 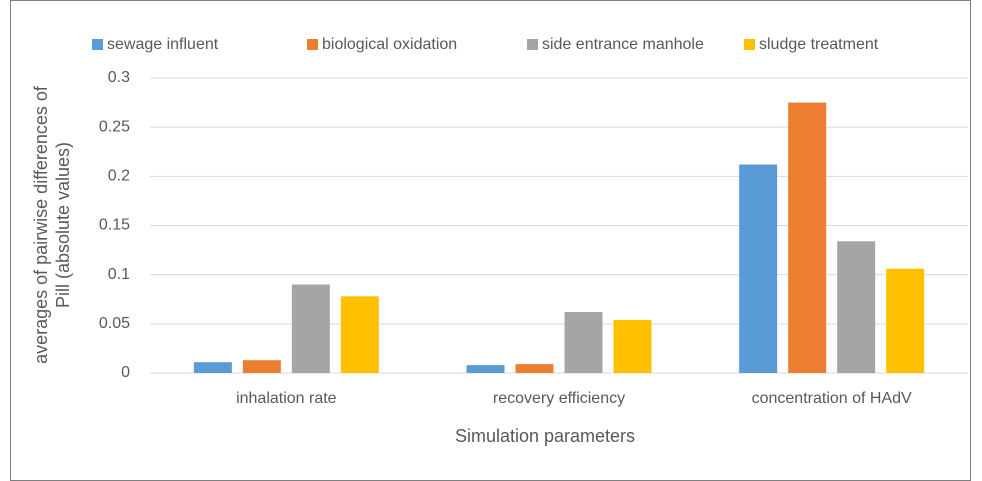 I want to click on x-tick-label: inhalation rate, so click(x=286, y=398).